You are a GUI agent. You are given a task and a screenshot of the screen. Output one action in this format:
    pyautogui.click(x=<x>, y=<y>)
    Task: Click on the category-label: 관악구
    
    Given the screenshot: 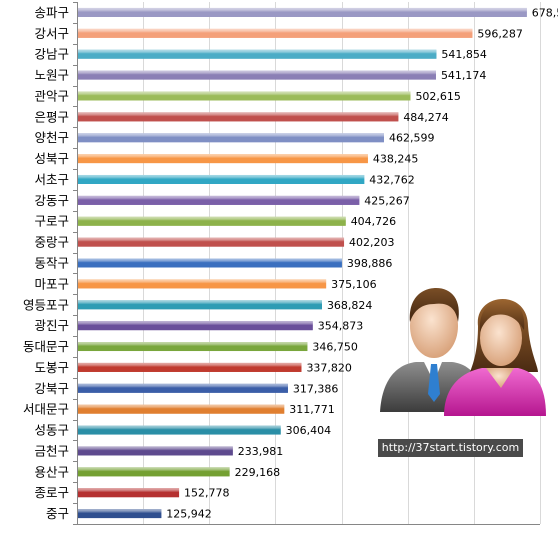 What is the action you would take?
    pyautogui.click(x=51, y=95)
    